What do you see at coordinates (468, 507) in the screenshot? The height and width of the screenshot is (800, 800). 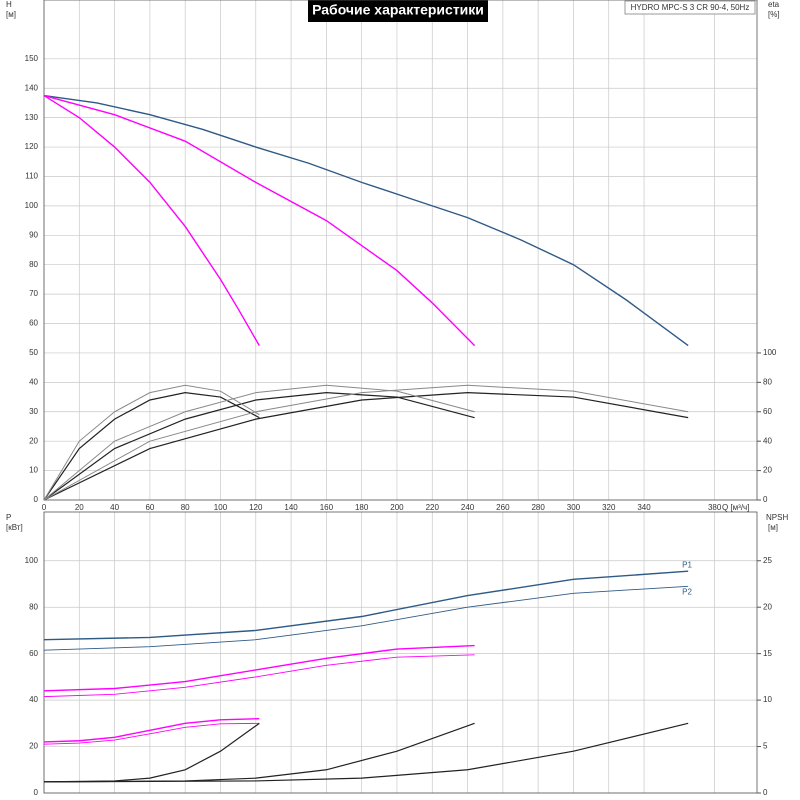 I see `x-tick-label: 240` at bounding box center [468, 507].